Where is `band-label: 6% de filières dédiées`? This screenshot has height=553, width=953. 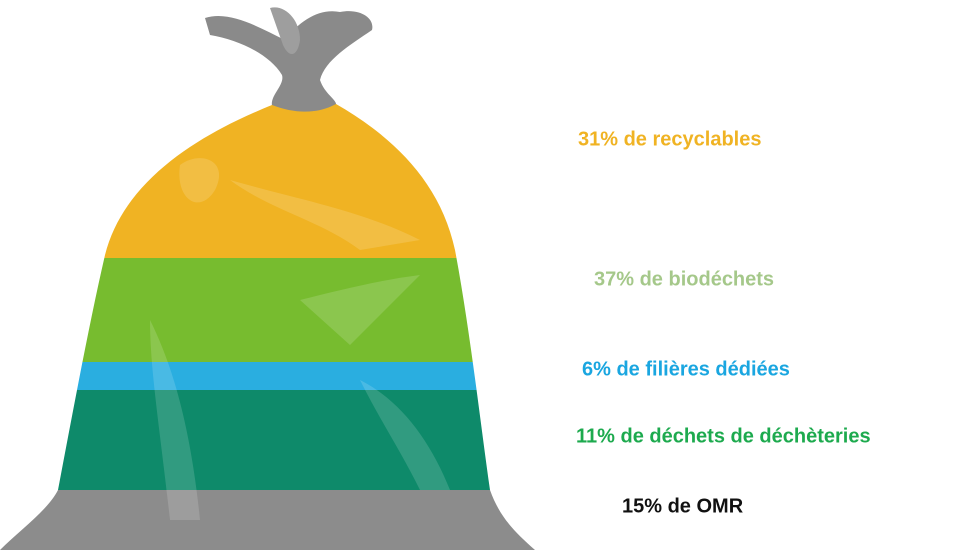 band-label: 6% de filières dédiées is located at coordinates (686, 369).